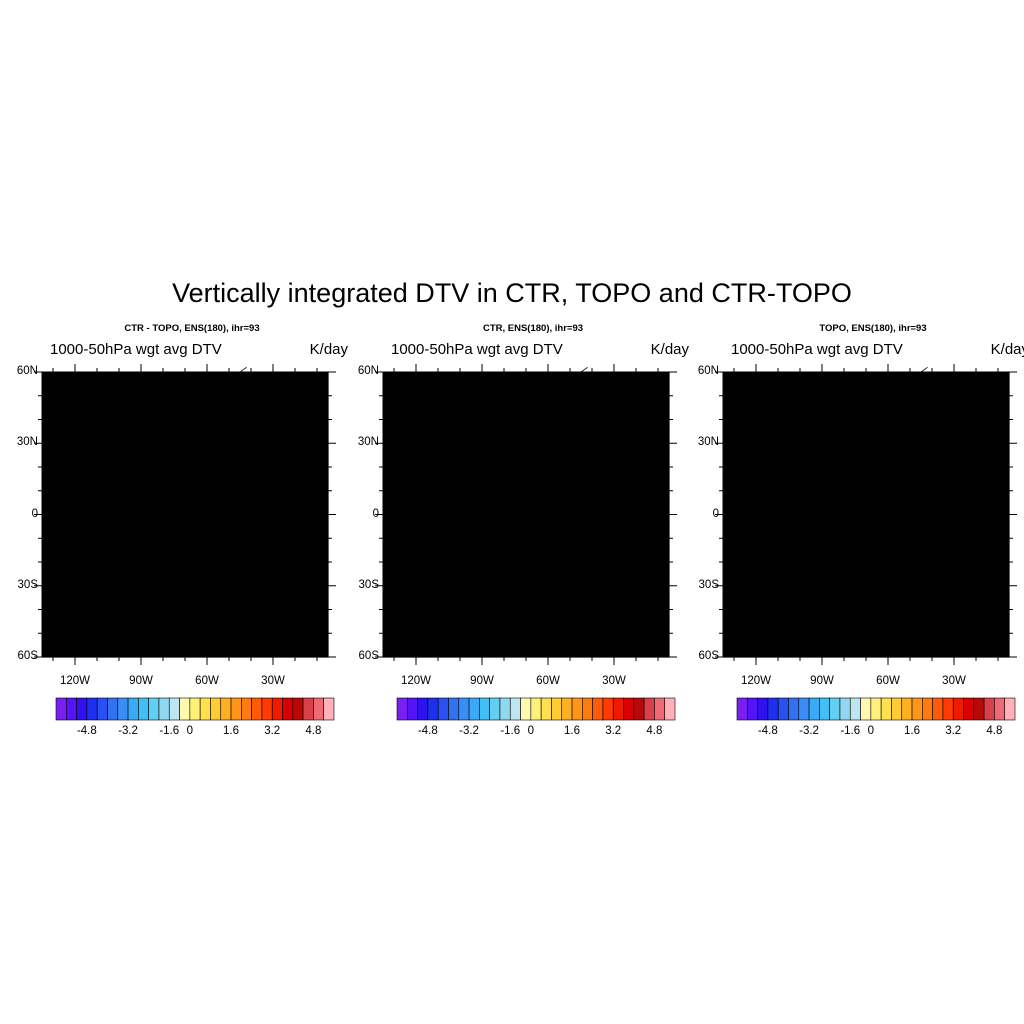  Describe the element at coordinates (231, 731) in the screenshot. I see `colorbar-label: 1.6` at that location.